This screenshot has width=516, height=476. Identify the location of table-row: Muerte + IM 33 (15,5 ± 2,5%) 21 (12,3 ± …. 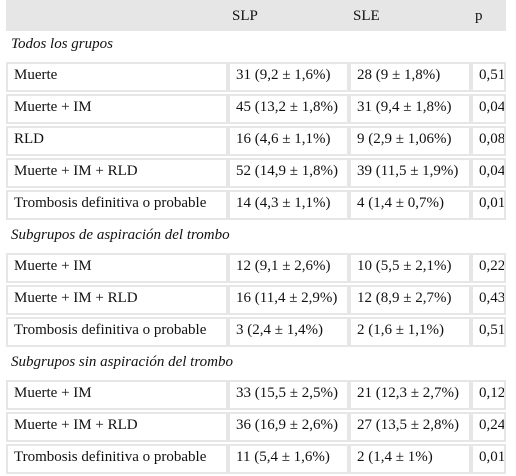
(256, 396).